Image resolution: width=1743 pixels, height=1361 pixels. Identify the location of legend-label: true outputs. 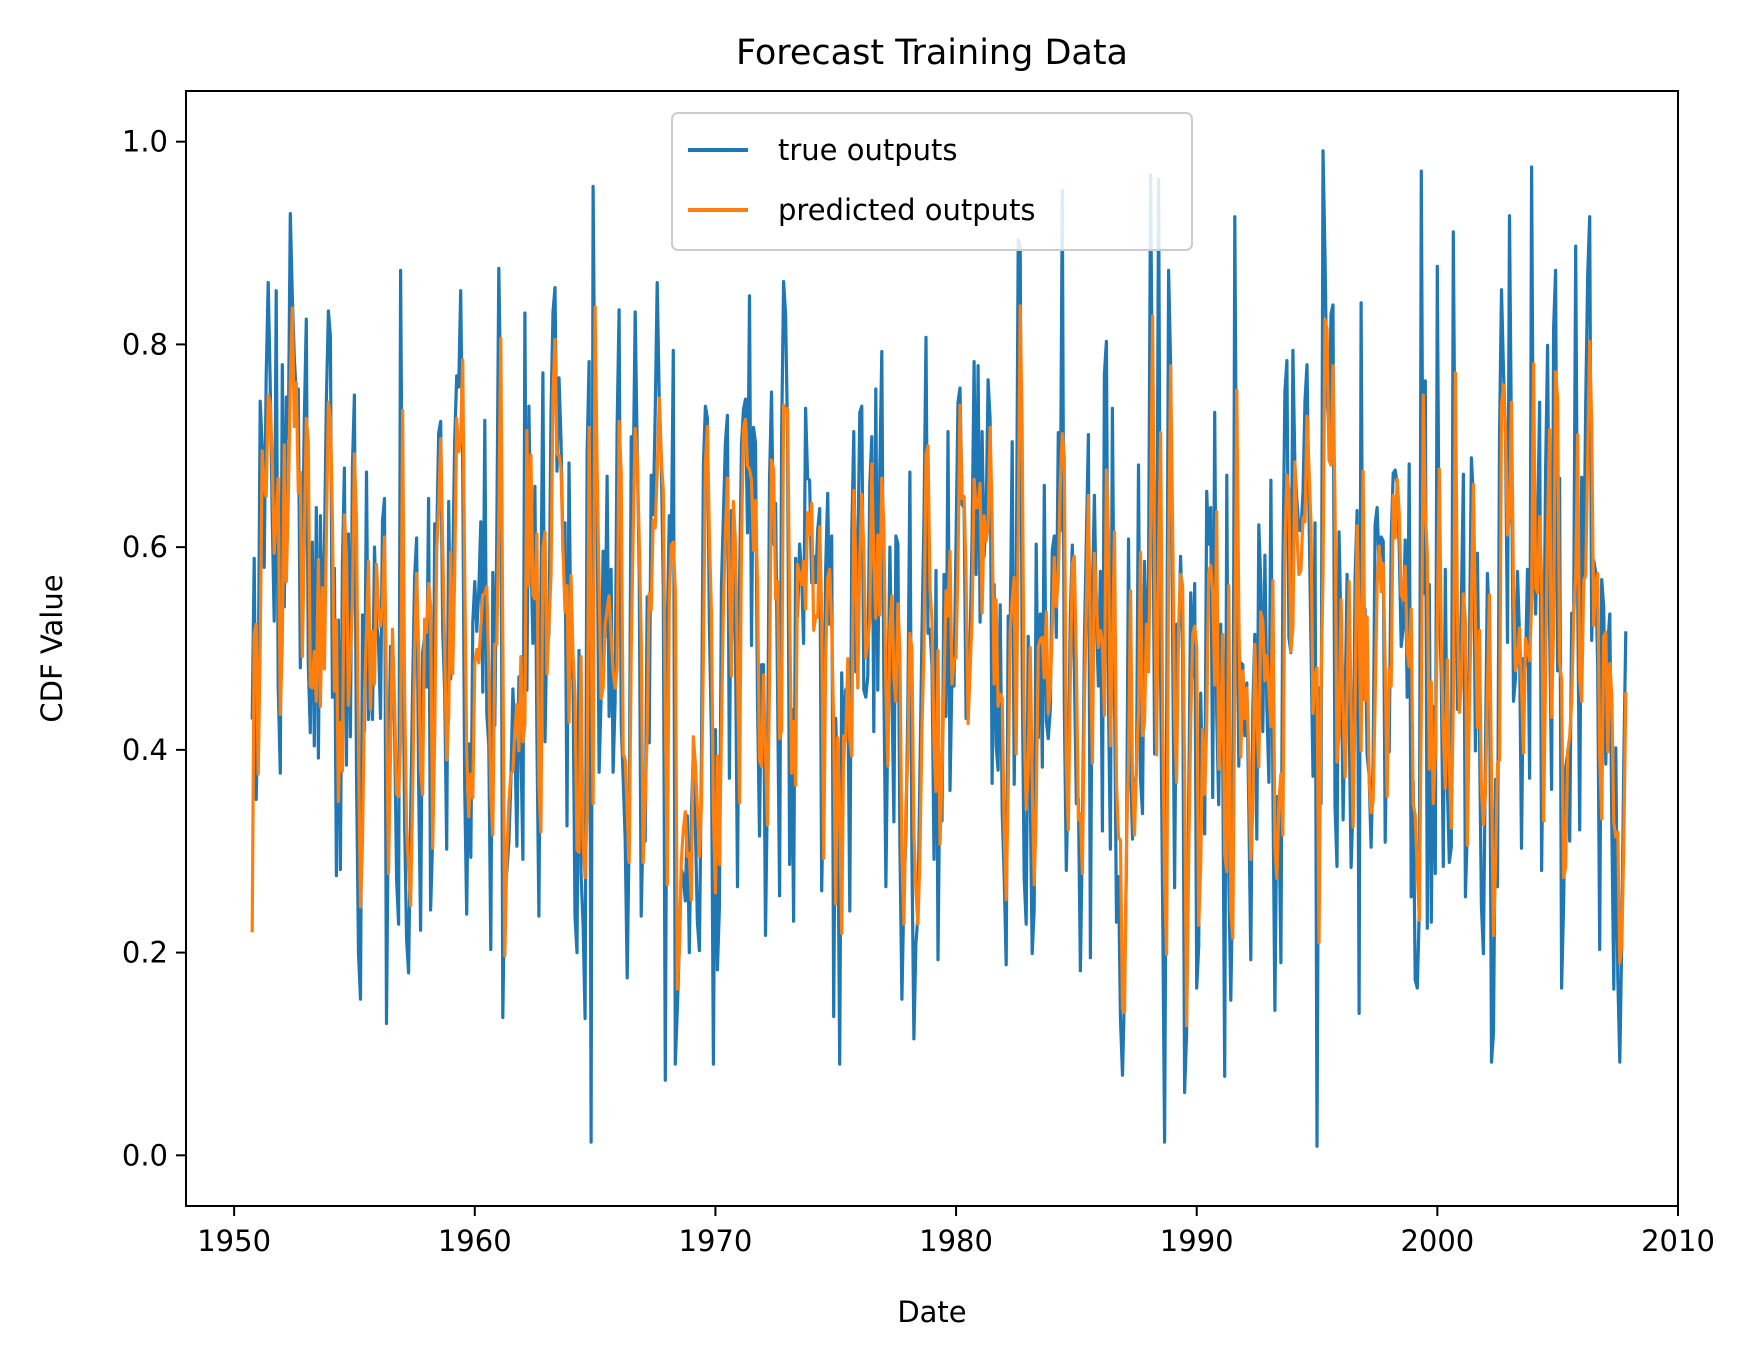
(868, 150).